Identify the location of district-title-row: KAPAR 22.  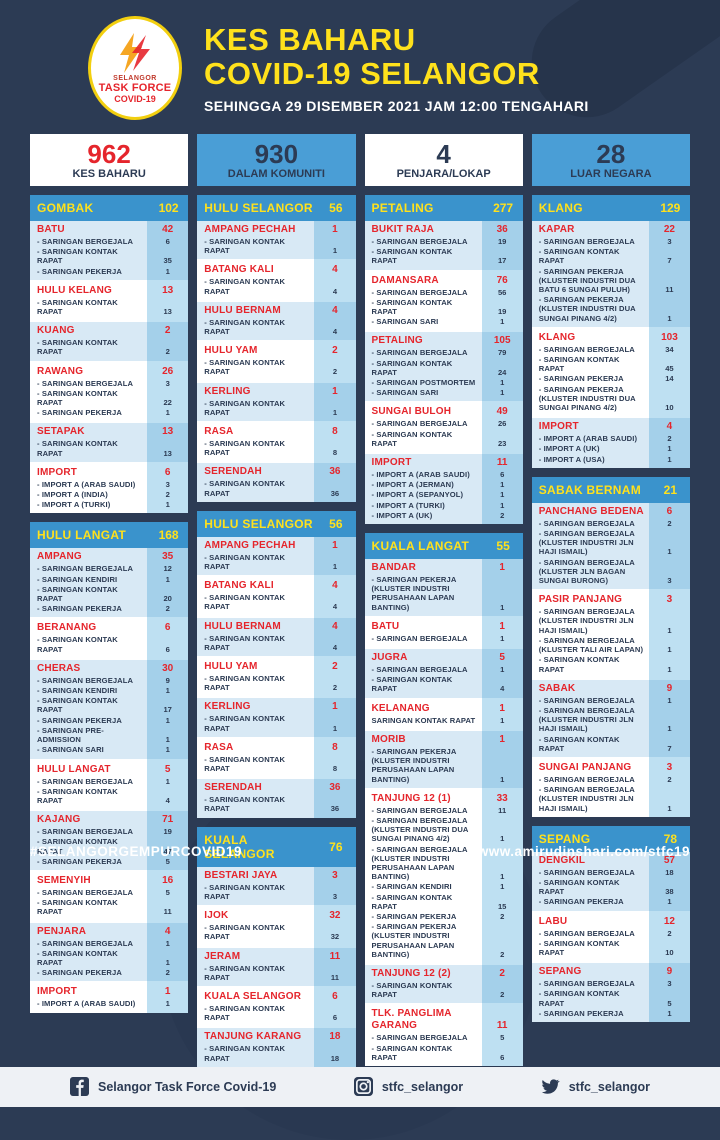
(611, 230).